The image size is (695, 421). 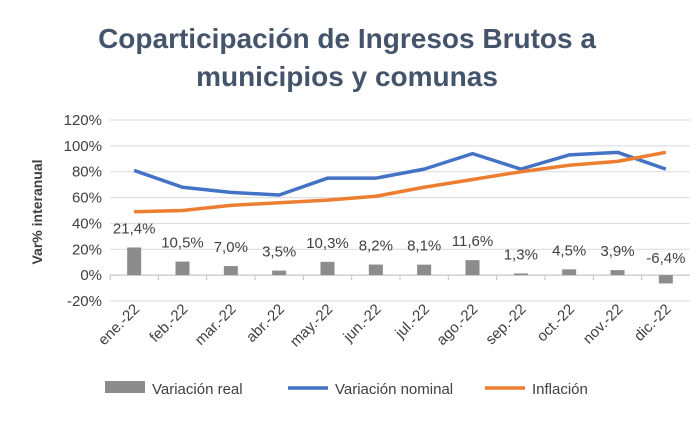 What do you see at coordinates (653, 323) in the screenshot?
I see `x-tick-label: dic.-22` at bounding box center [653, 323].